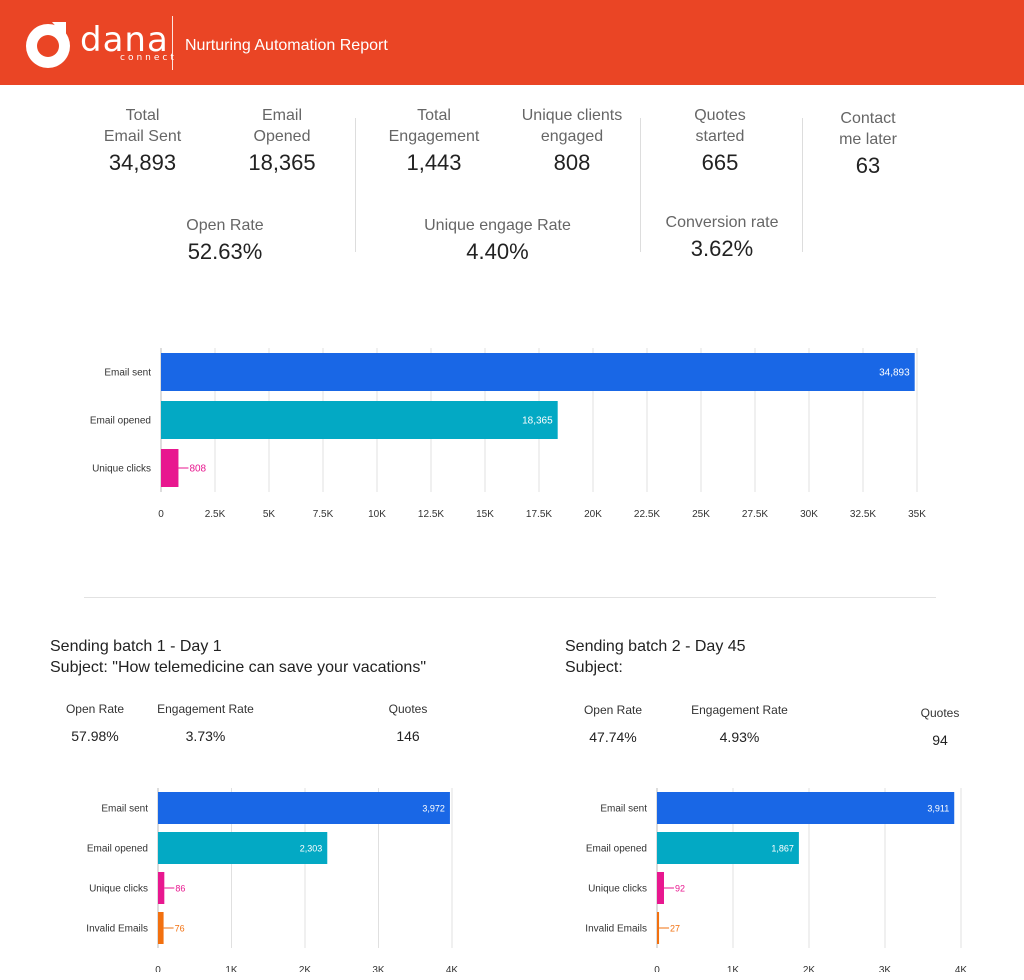  What do you see at coordinates (225, 251) in the screenshot?
I see `kpi-value: 52.63%` at bounding box center [225, 251].